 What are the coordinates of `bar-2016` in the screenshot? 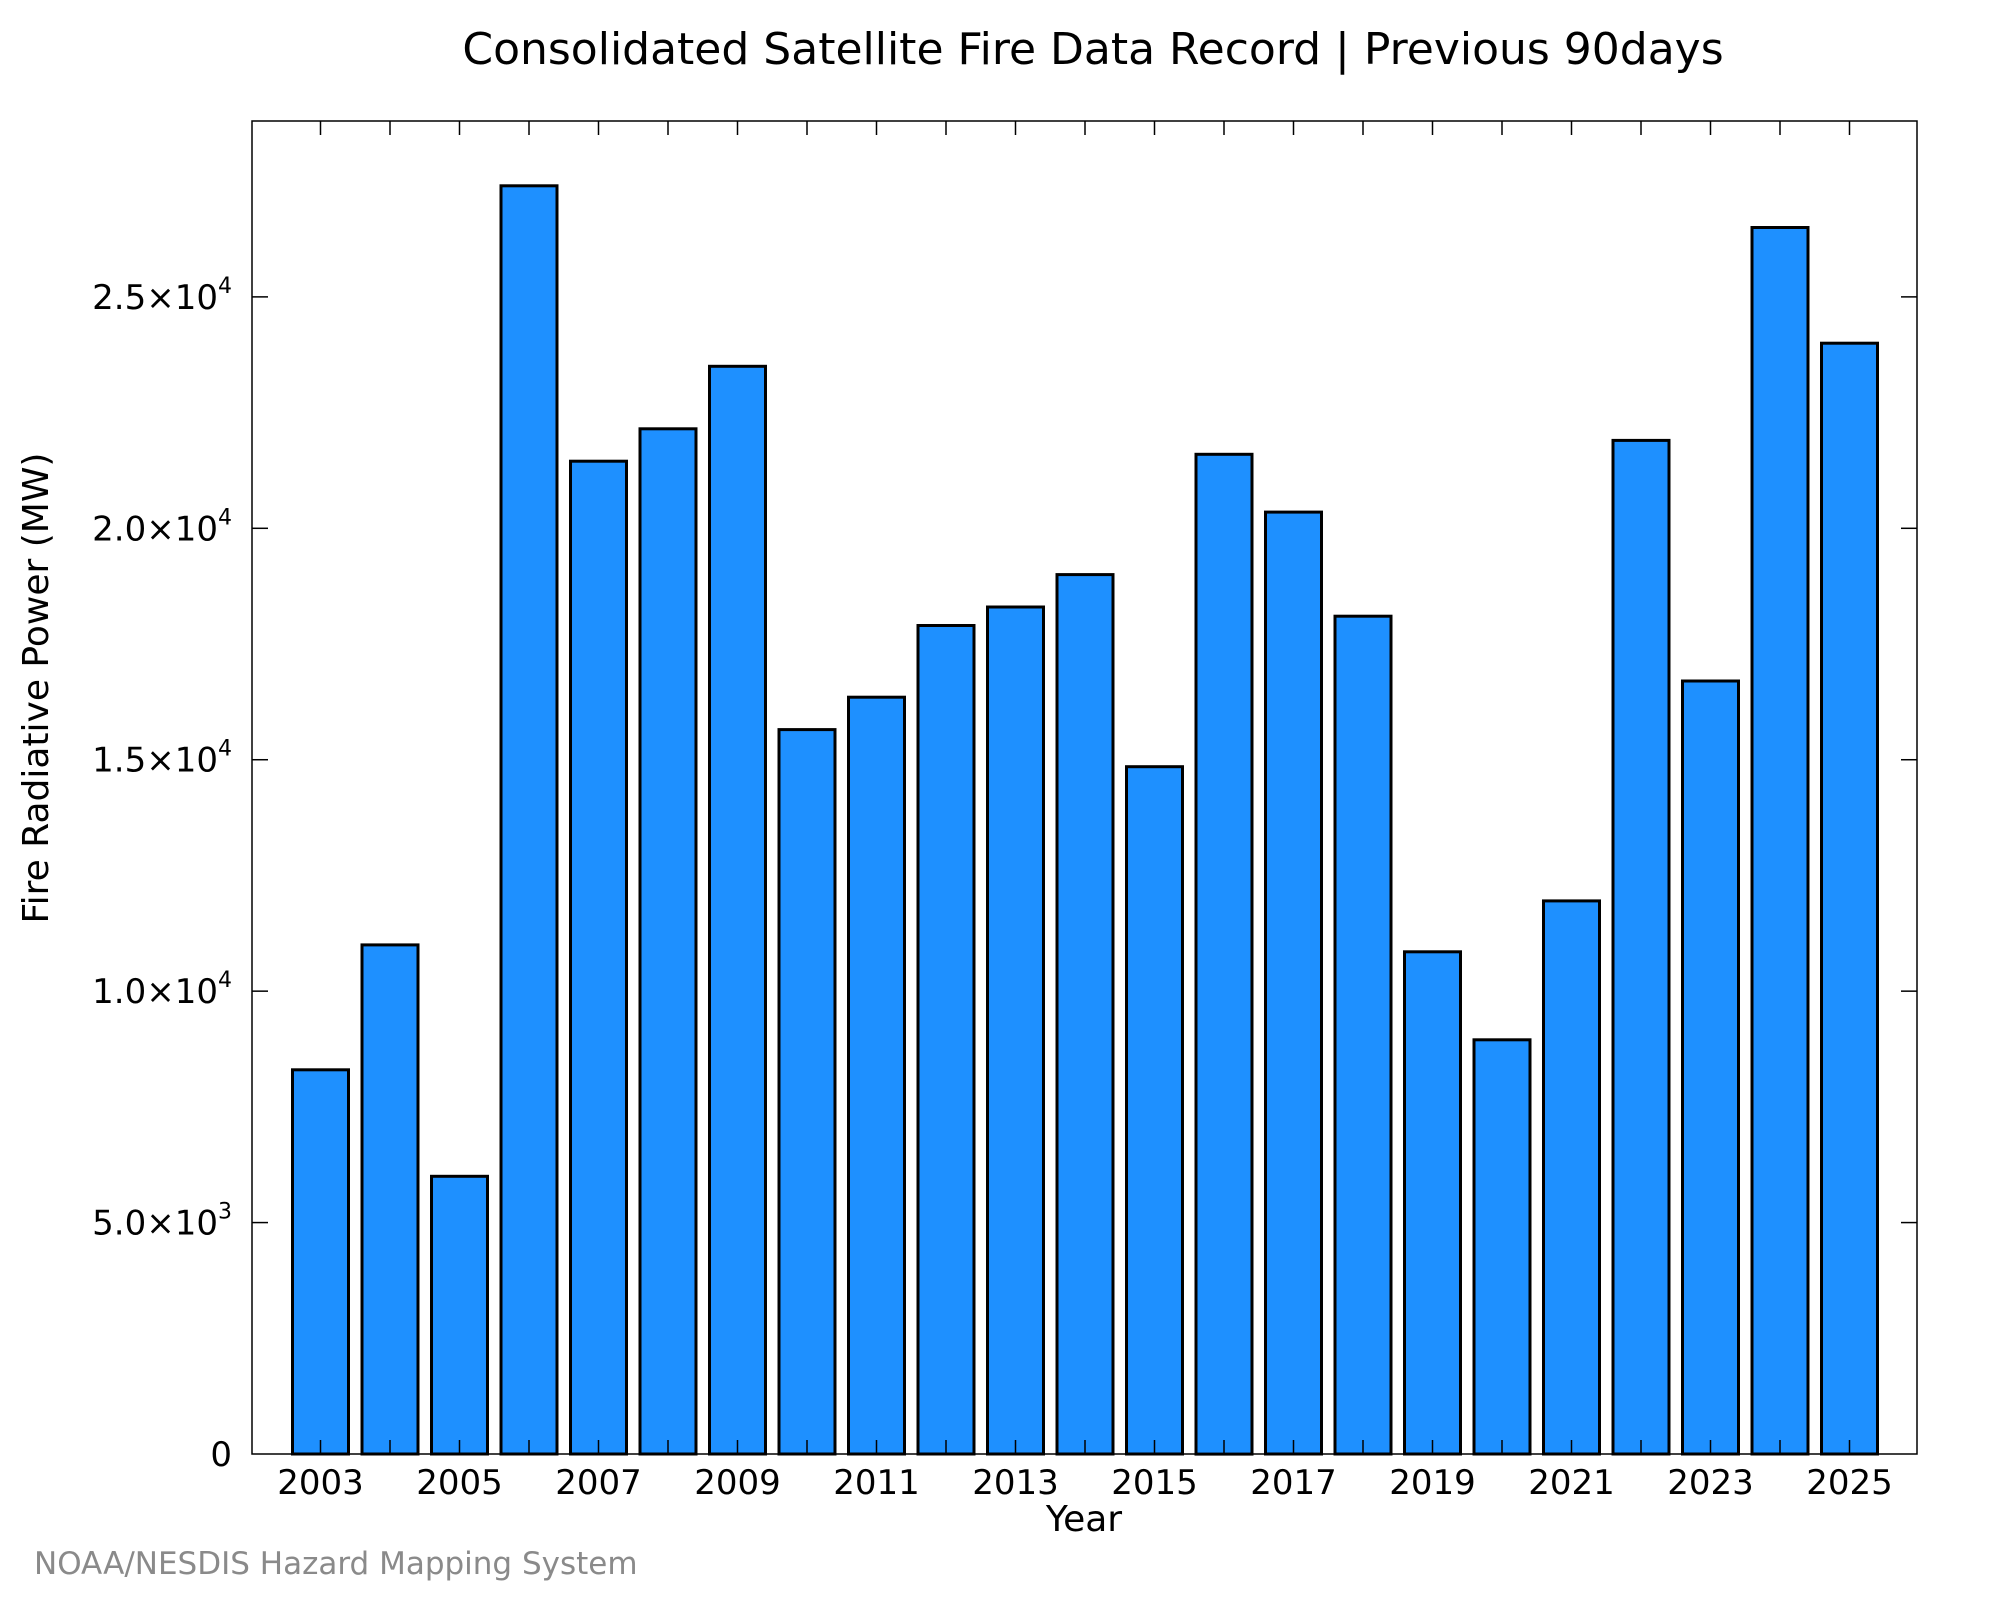 It's located at (1224, 954).